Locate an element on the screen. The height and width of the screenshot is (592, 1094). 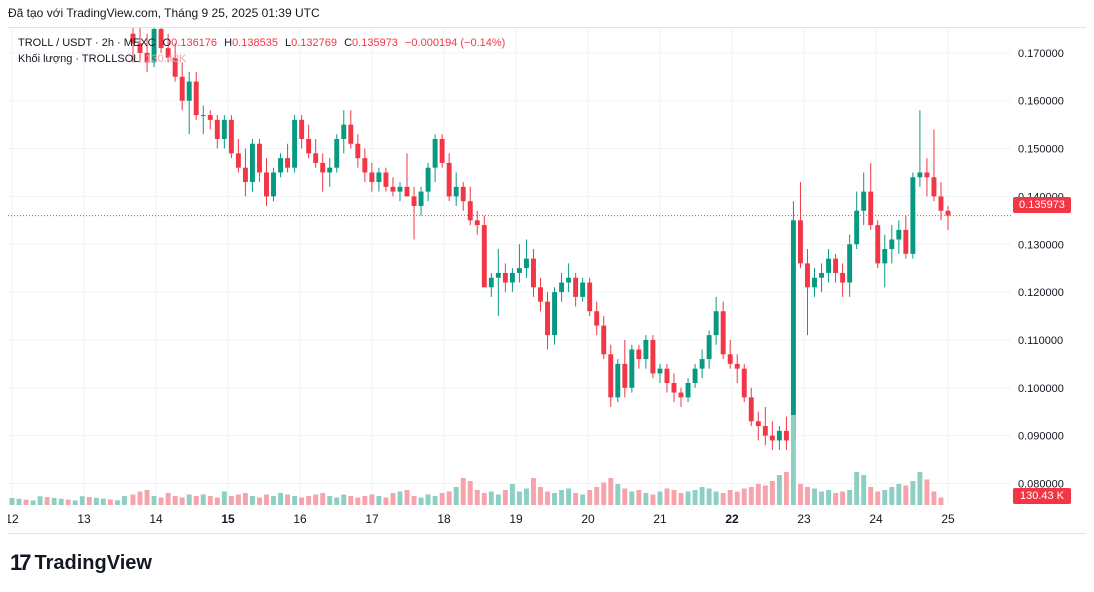
symbol-label: TROLL / USDT · 2h · MEXC is located at coordinates (87, 43).